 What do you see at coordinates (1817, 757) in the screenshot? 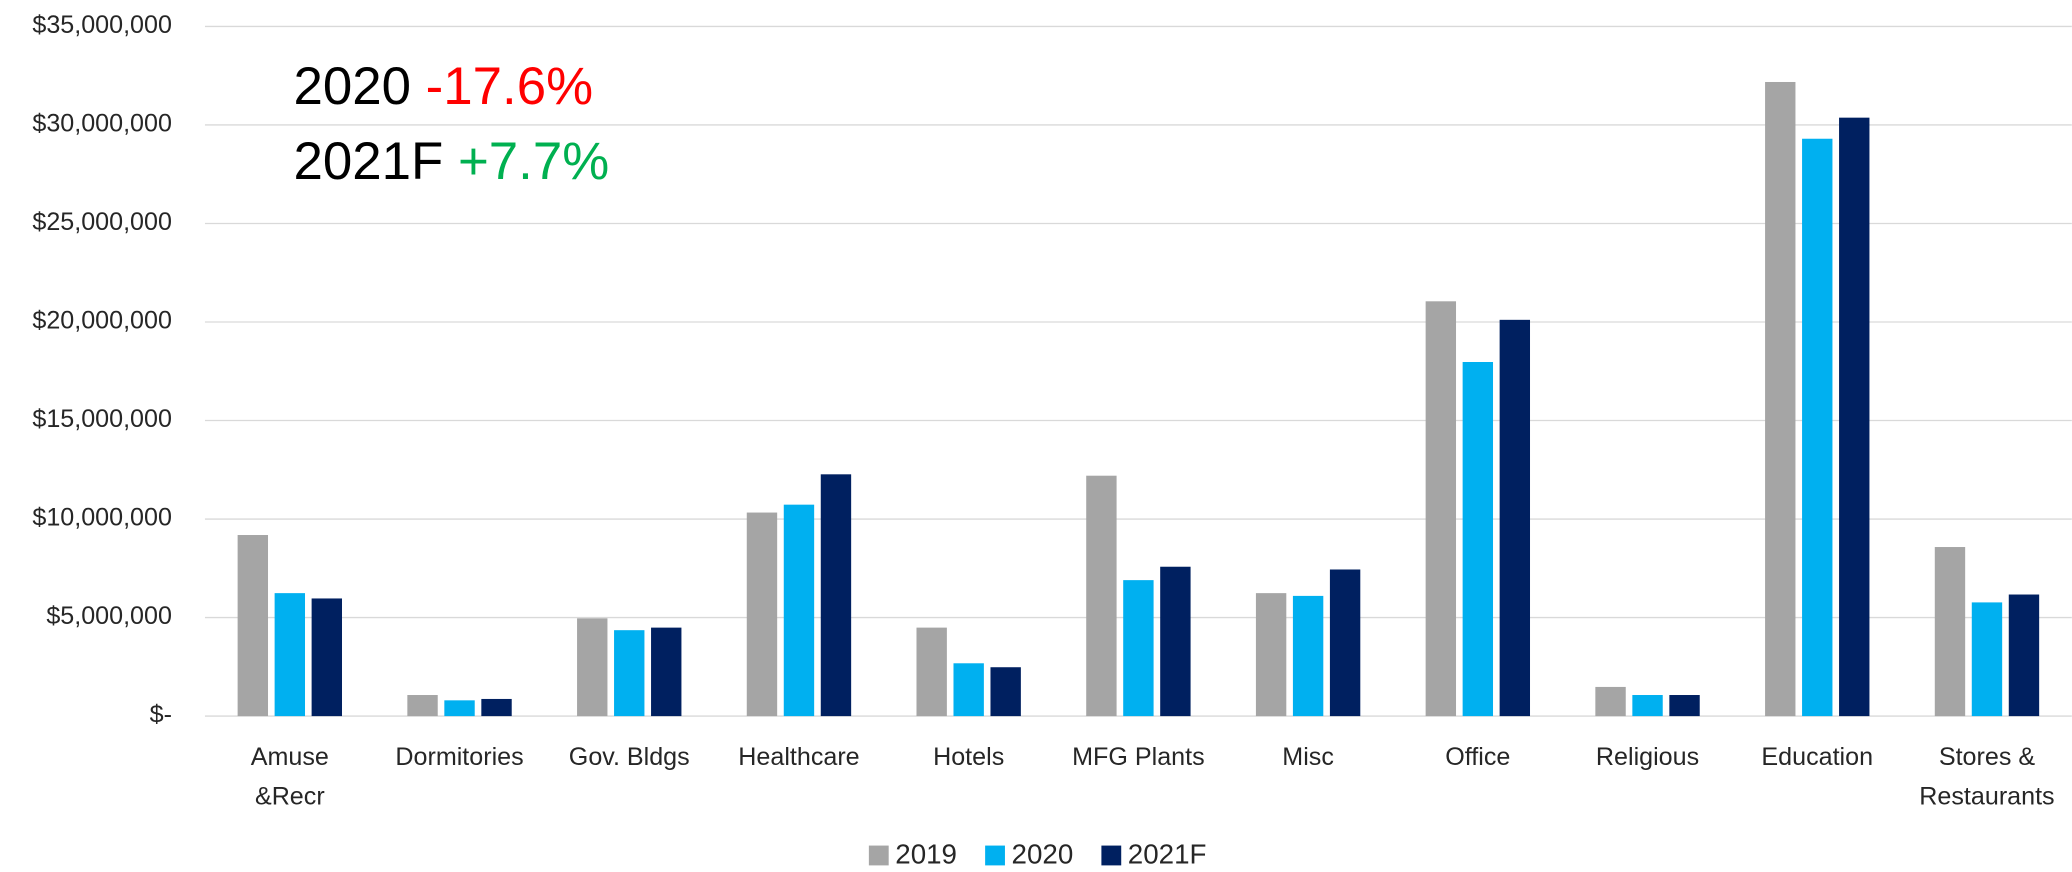
I see `x-tick-label: Education` at bounding box center [1817, 757].